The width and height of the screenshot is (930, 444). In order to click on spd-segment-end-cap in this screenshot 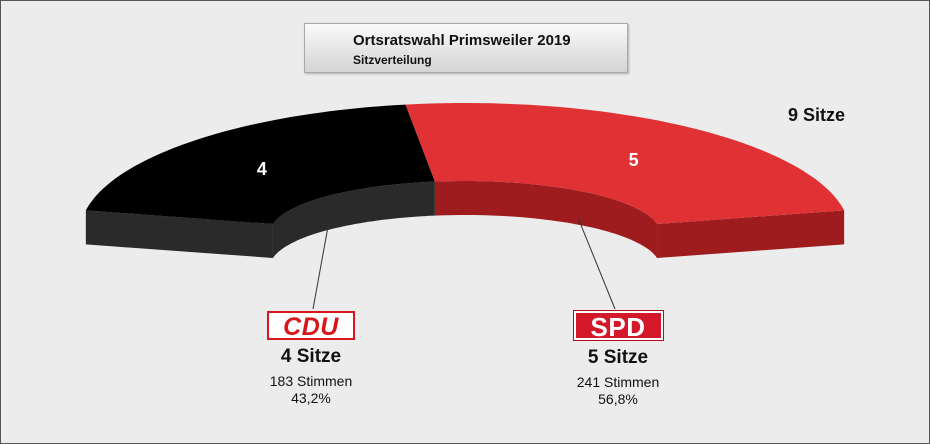, I will do `click(751, 234)`.